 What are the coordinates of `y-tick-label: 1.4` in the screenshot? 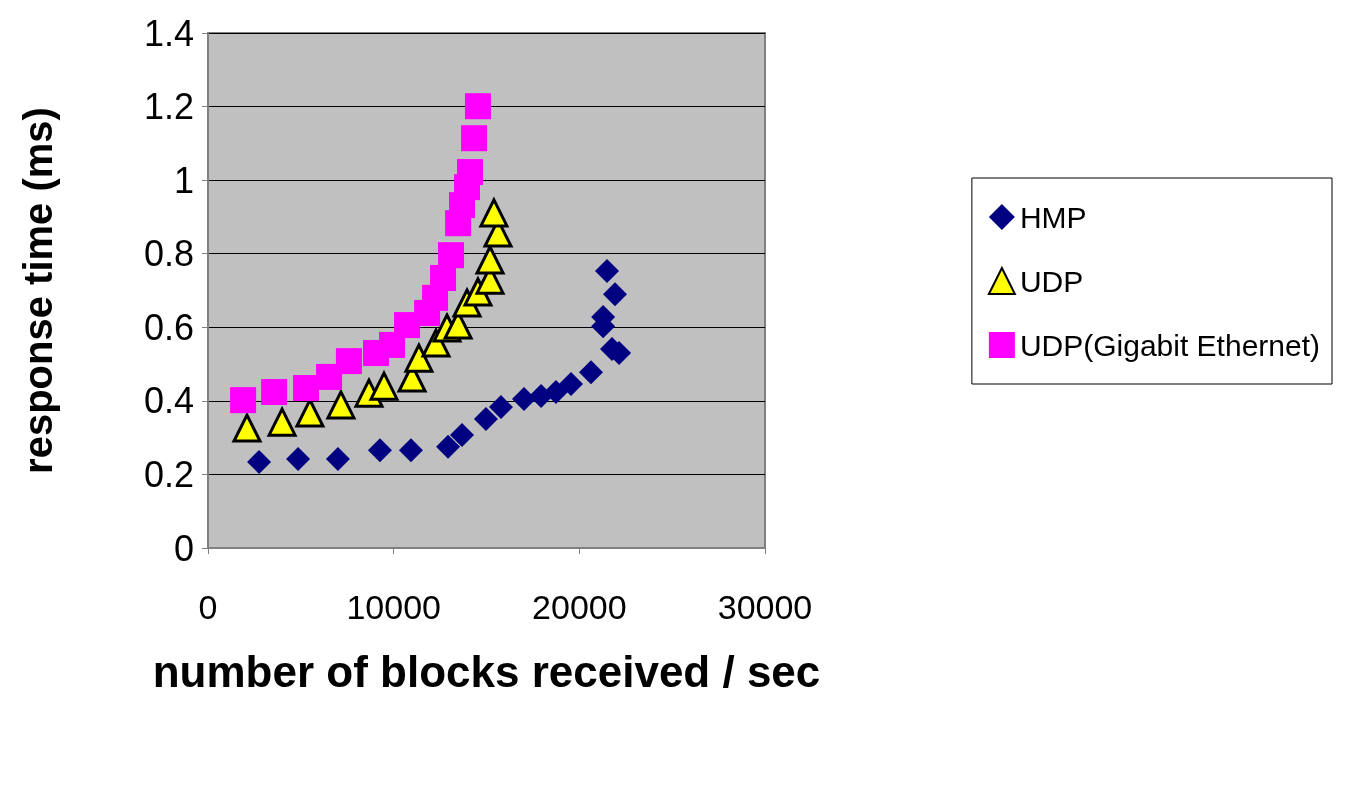 It's located at (168, 33).